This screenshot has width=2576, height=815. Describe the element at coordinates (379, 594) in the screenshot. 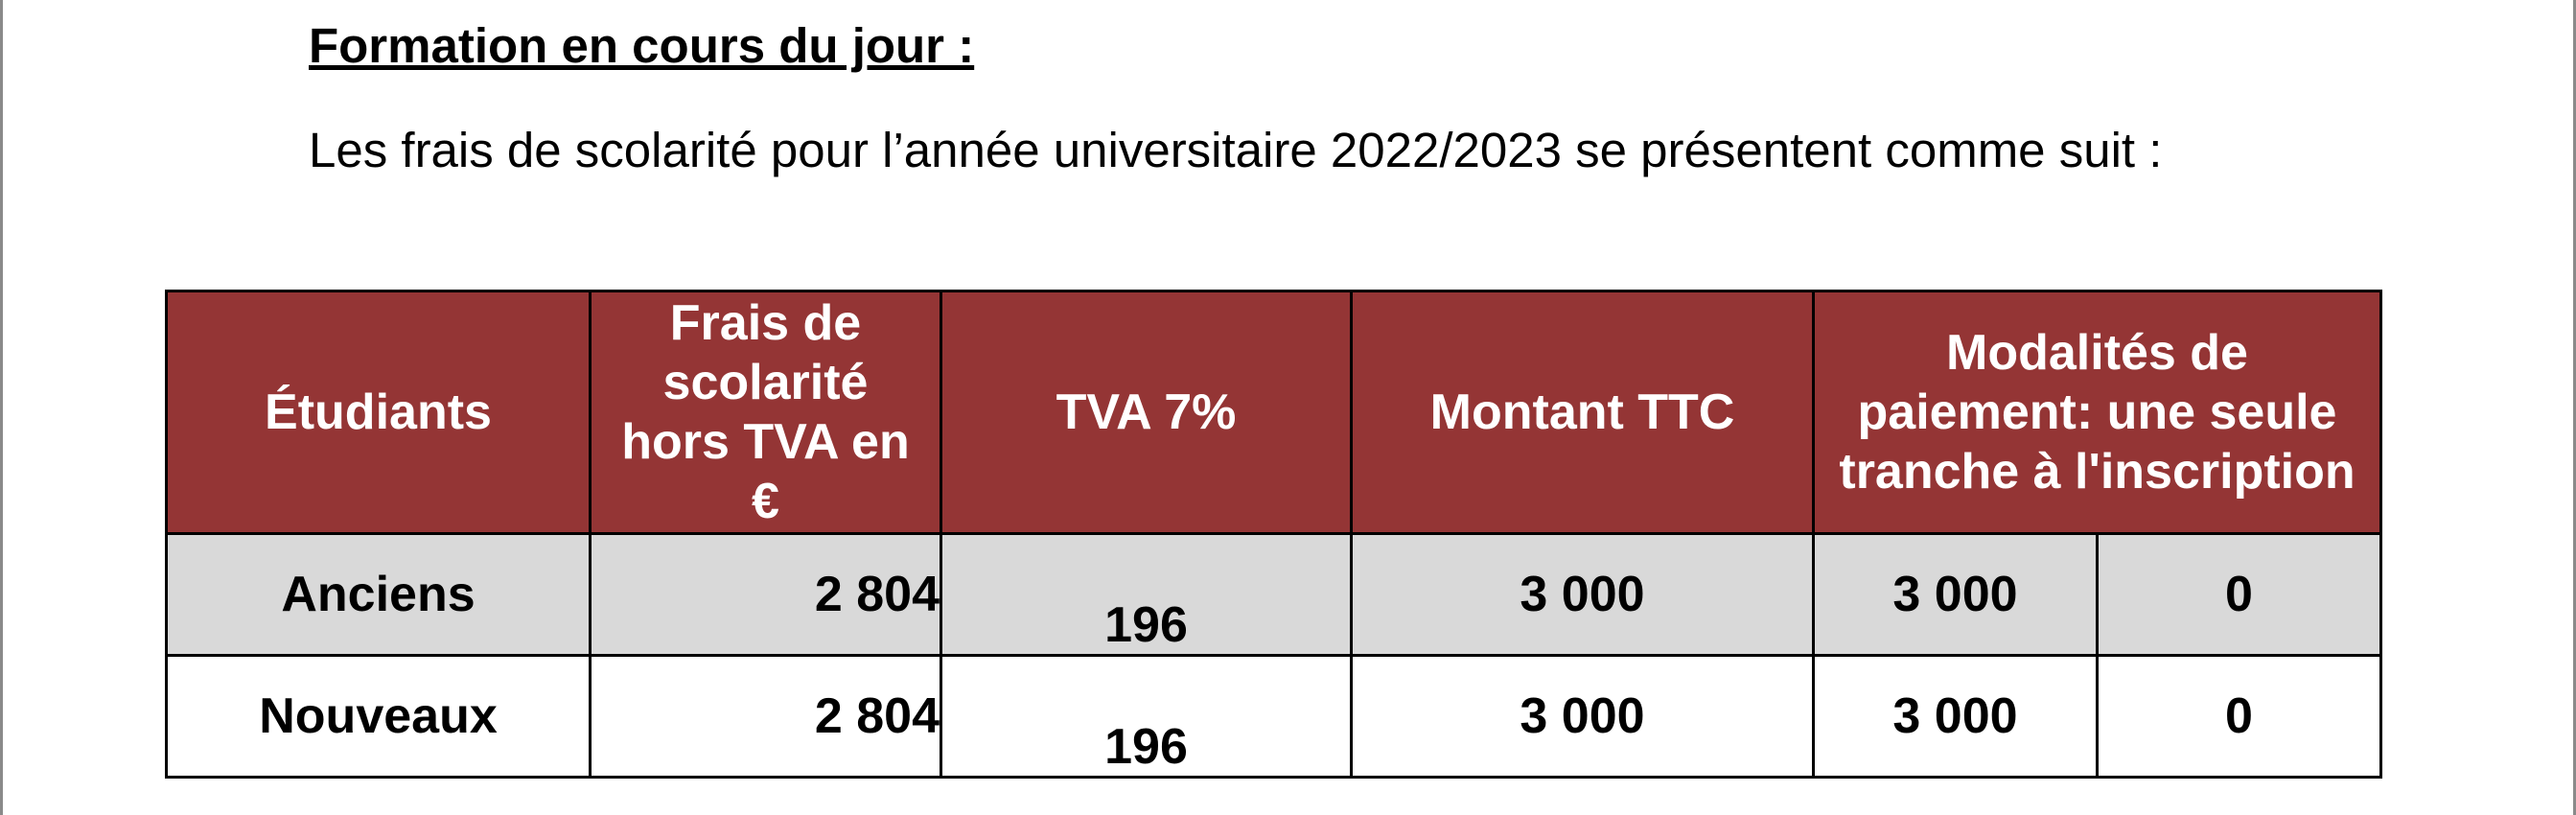

I see `student-type-cell: Anciens` at that location.